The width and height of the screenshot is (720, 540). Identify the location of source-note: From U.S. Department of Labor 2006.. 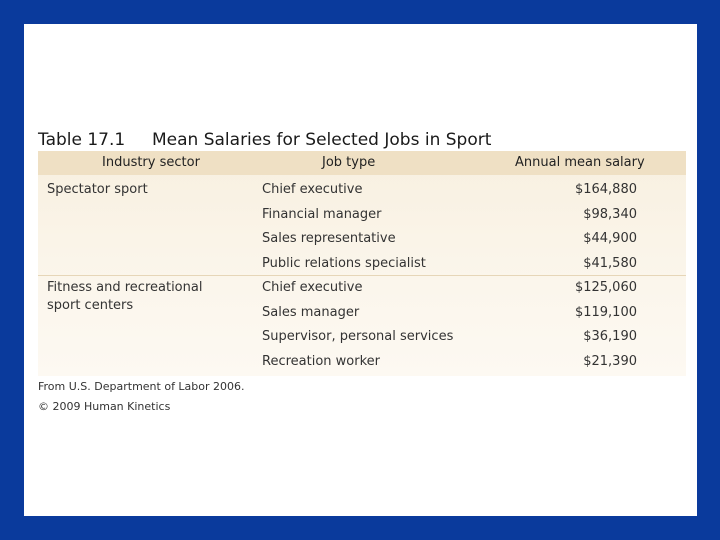
(141, 386).